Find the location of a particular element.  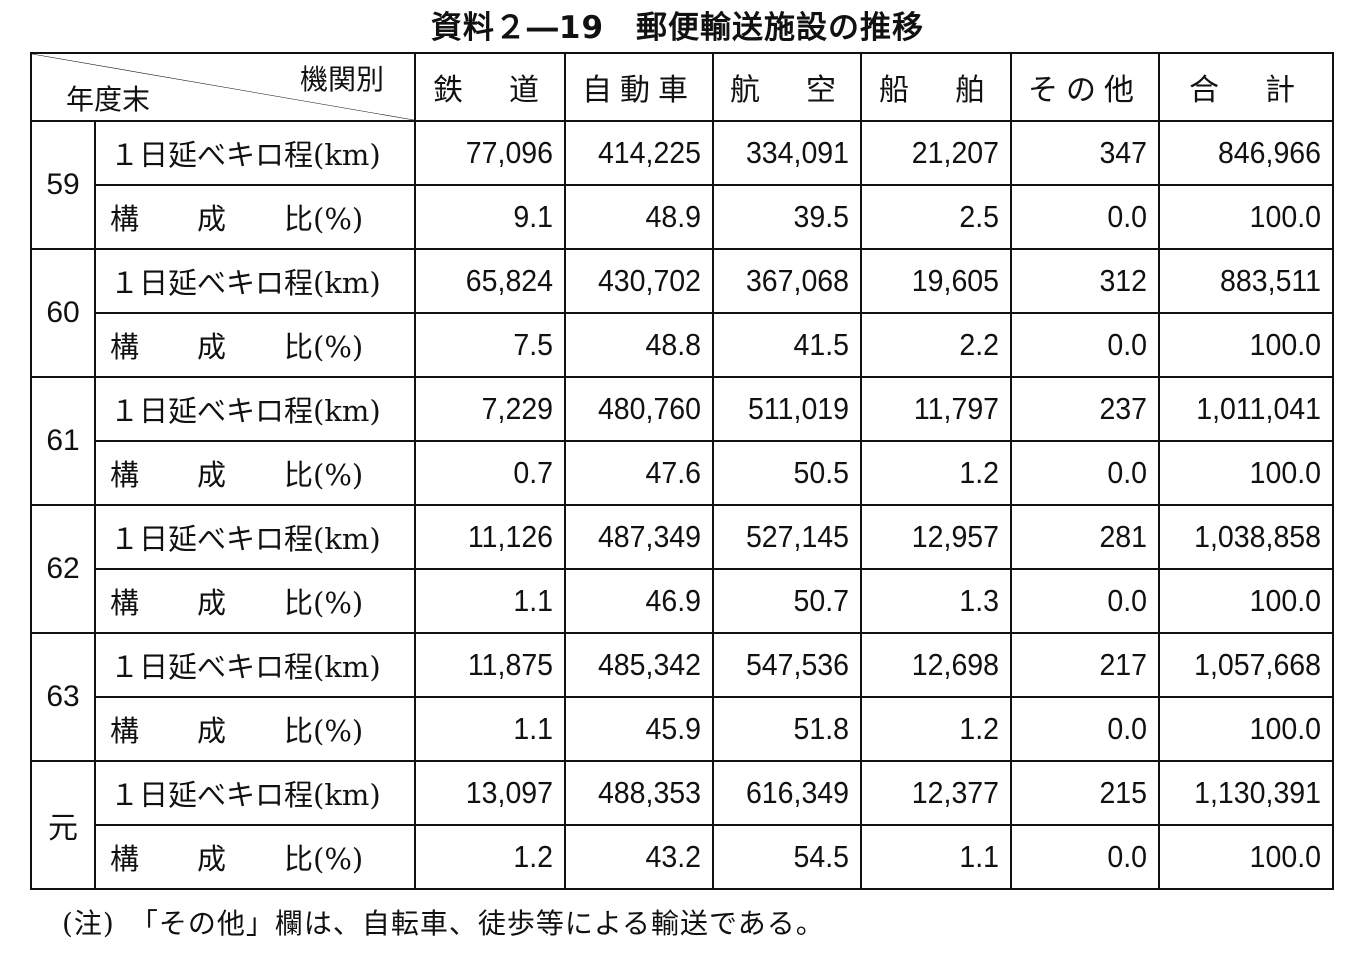

value-cell-air: 51.8 is located at coordinates (792, 729).